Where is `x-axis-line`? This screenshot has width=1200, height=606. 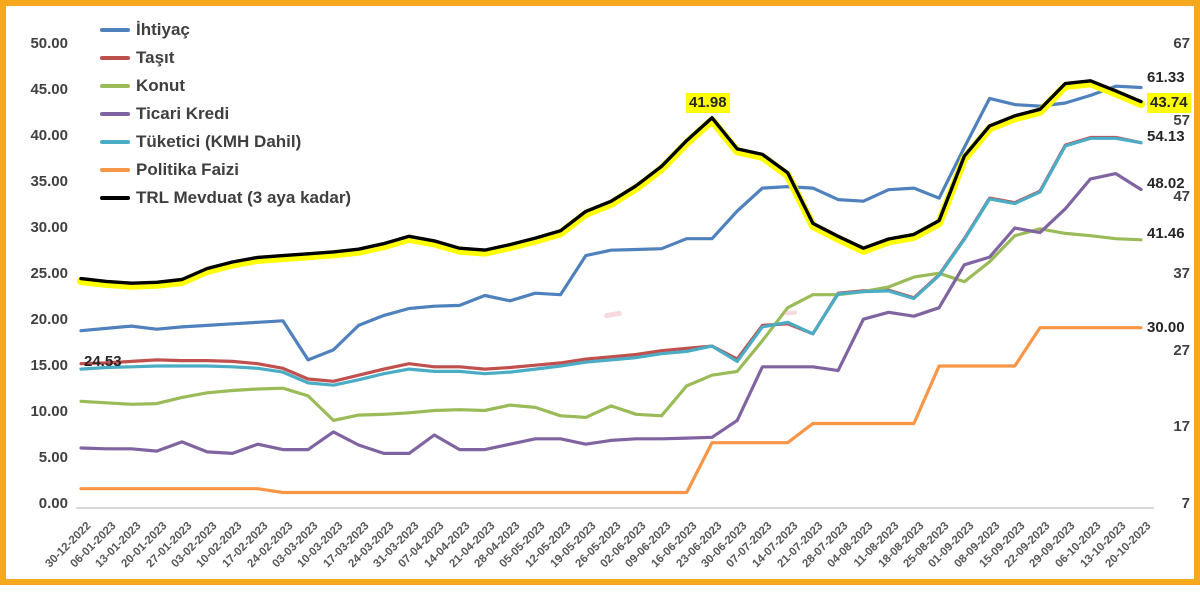
x-axis-line is located at coordinates (615, 508).